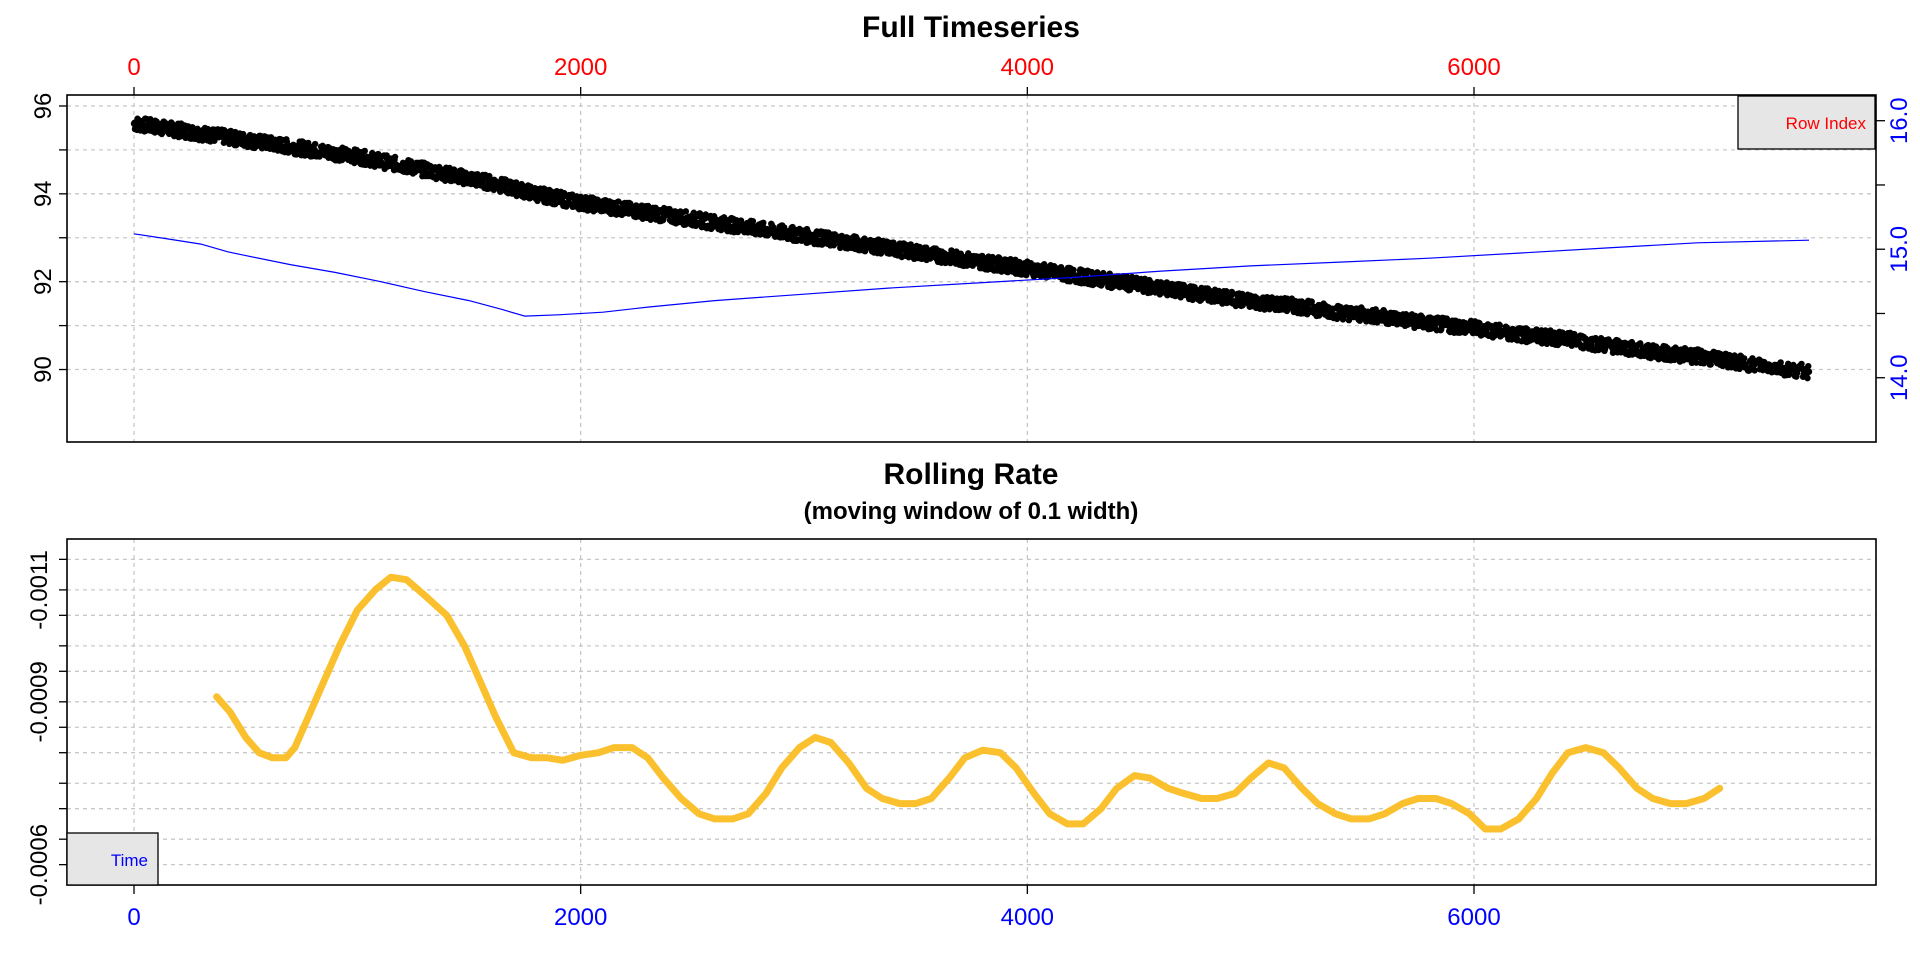 This screenshot has width=1920, height=960. What do you see at coordinates (814, 74) in the screenshot?
I see `top-x-axis: 0 2000 4000 6000` at bounding box center [814, 74].